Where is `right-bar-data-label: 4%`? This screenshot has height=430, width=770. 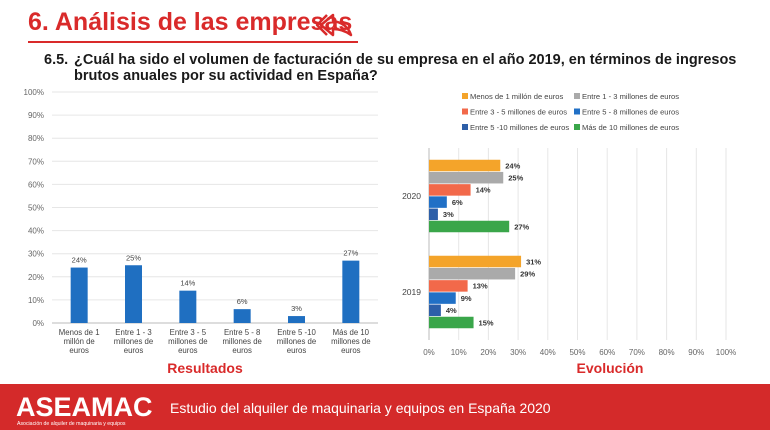
right-bar-data-label: 4% is located at coordinates (451, 310).